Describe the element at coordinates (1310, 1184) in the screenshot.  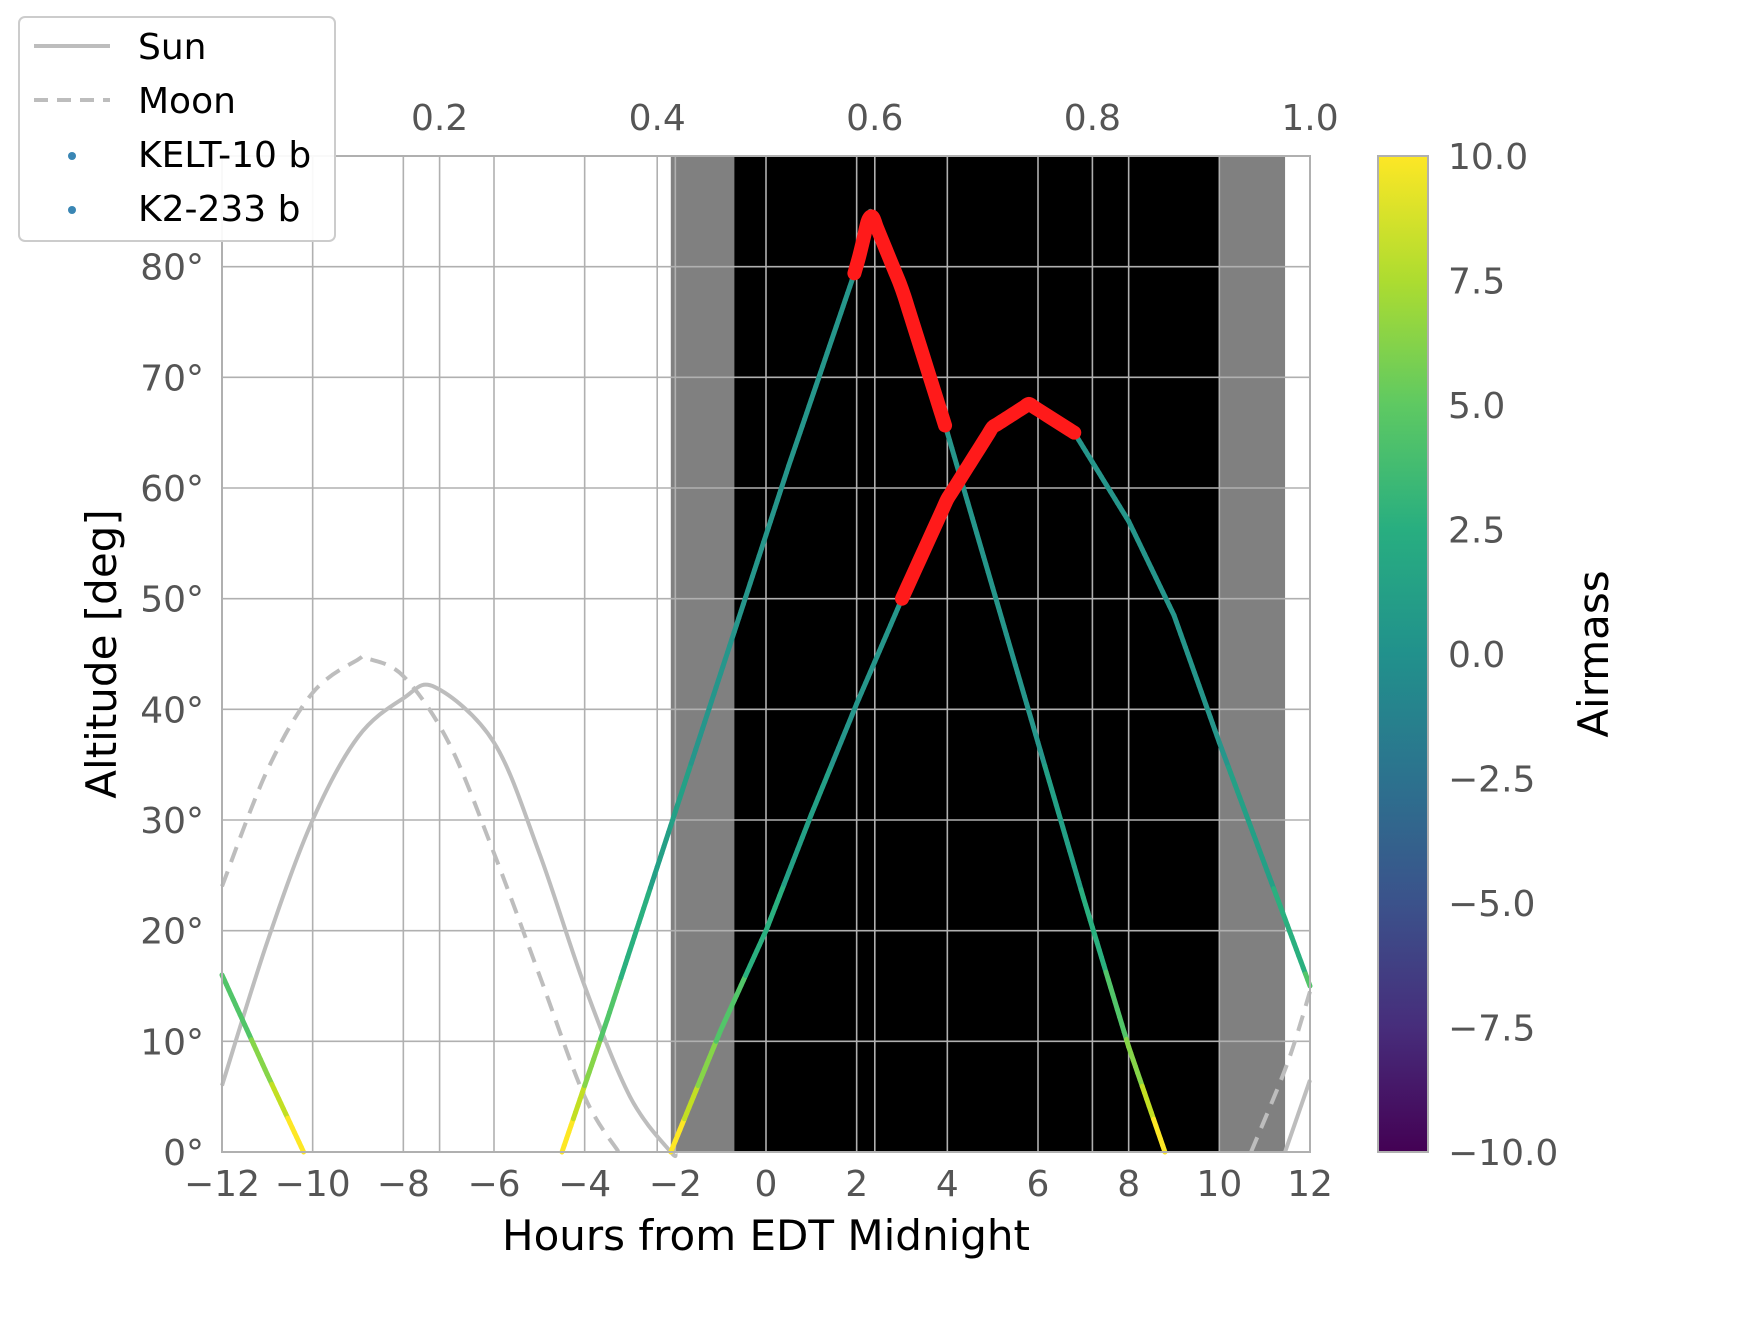
I see `x-tick-label: 12` at that location.